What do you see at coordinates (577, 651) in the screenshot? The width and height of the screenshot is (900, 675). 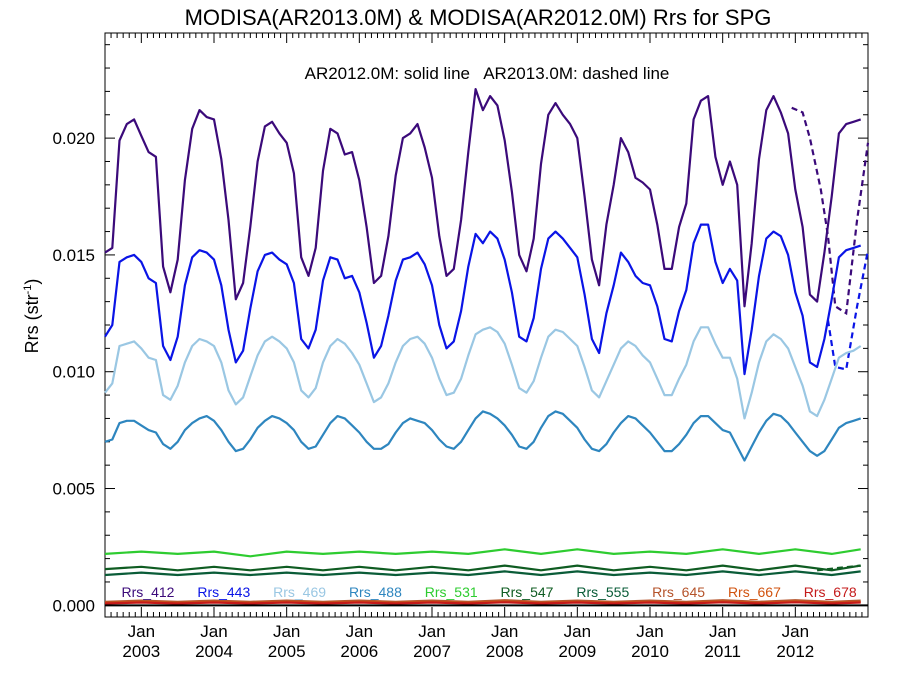 I see `x-tick-year-label: 2009` at bounding box center [577, 651].